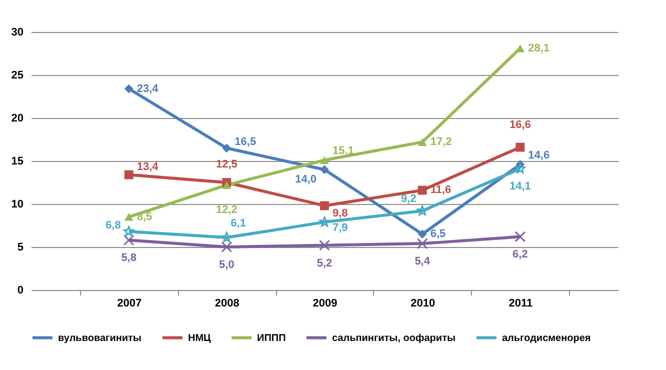 The width and height of the screenshot is (666, 370). What do you see at coordinates (305, 180) in the screenshot?
I see `data-label: 14,0` at bounding box center [305, 180].